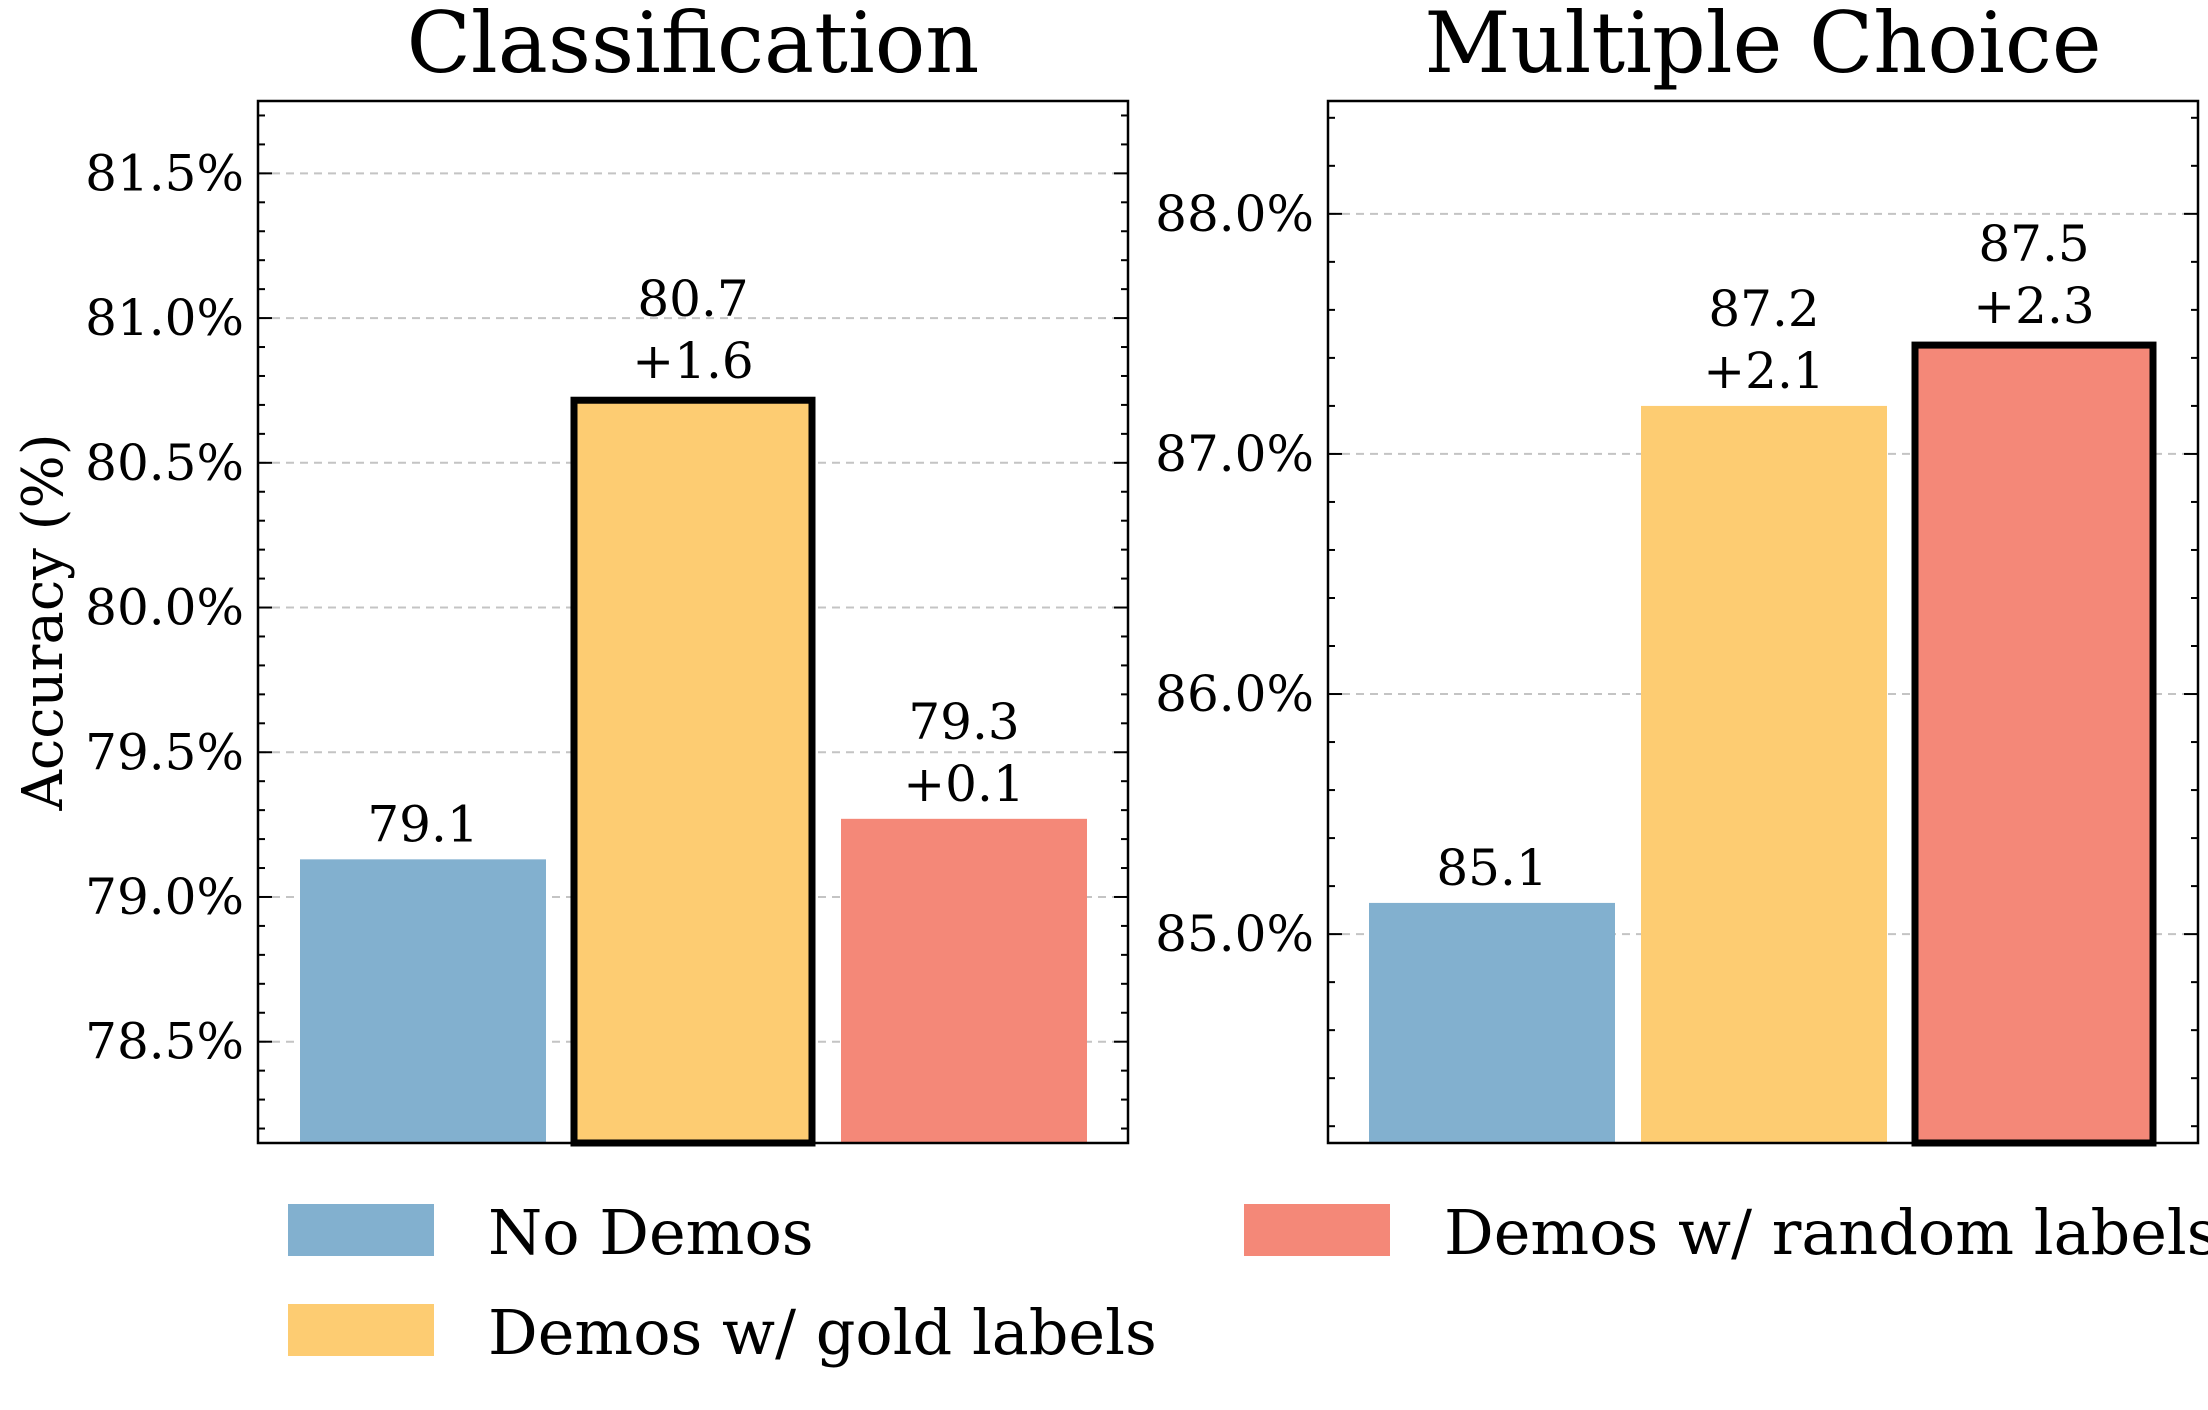 The height and width of the screenshot is (1410, 2208). What do you see at coordinates (1762, 46) in the screenshot?
I see `chart-title: Multiple Choice` at bounding box center [1762, 46].